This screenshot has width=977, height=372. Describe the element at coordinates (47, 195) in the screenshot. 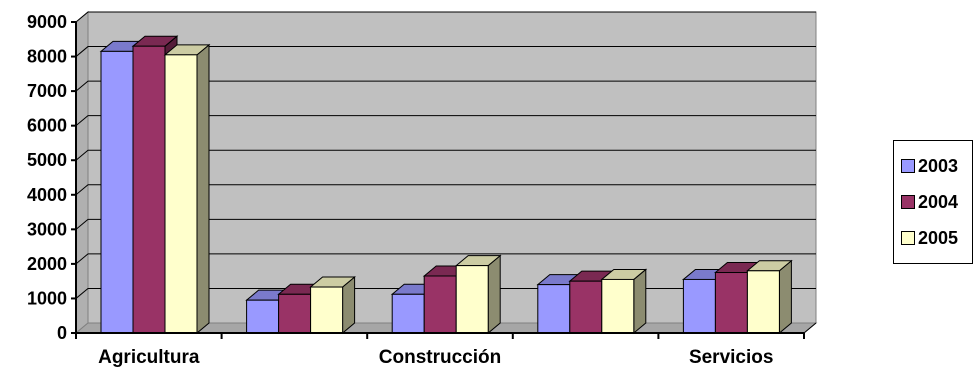

I see `y-tick-label: 4000` at that location.